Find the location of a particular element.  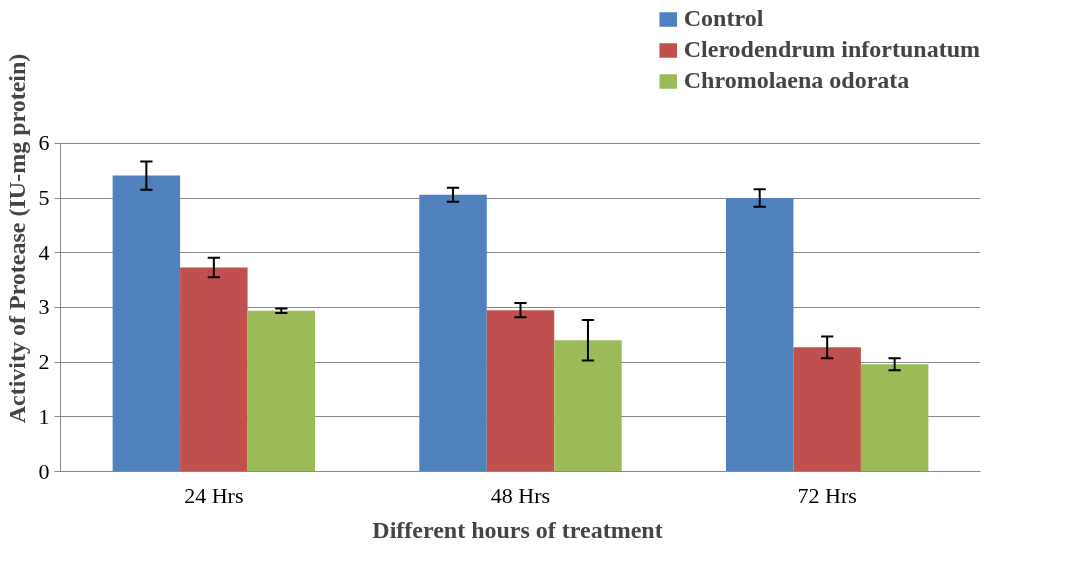

legend-label: Chromolaena odorata is located at coordinates (796, 80).